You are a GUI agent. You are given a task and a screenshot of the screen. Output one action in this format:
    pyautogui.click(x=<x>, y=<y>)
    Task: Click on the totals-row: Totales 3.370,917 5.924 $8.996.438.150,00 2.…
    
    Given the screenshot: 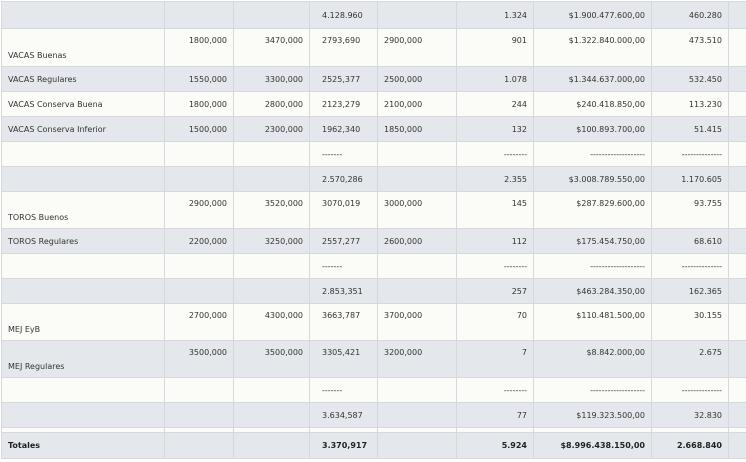 What is the action you would take?
    pyautogui.click(x=373, y=445)
    